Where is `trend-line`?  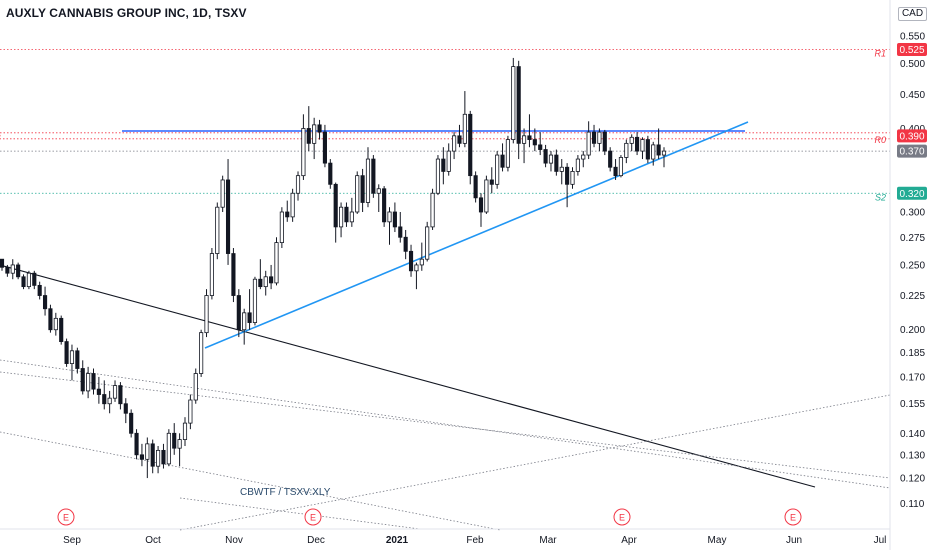
trend-line is located at coordinates (250, 481).